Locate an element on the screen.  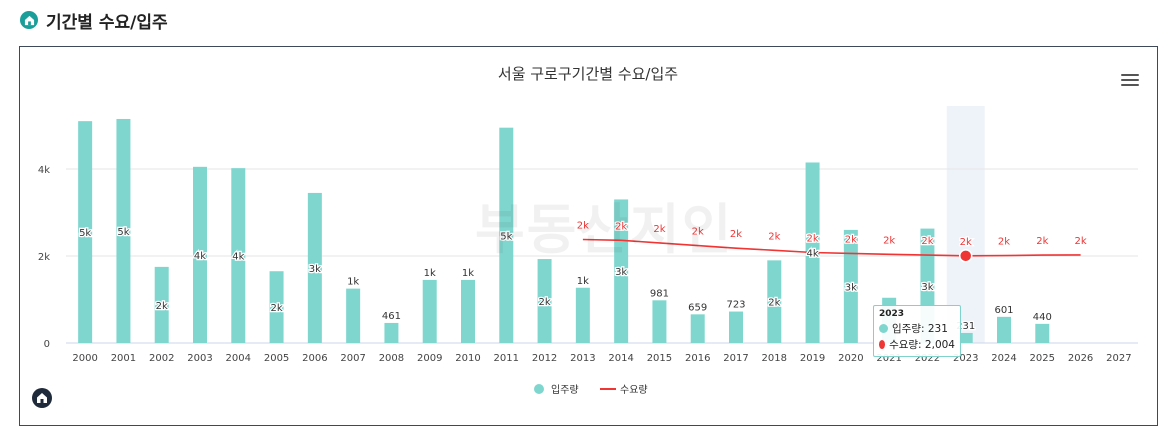
bar-2002 is located at coordinates (161, 304).